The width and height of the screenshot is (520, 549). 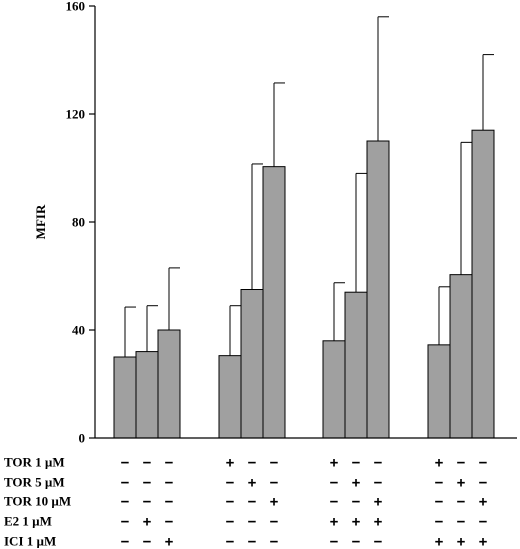 I want to click on y-axis-label: MFIR, so click(x=40, y=221).